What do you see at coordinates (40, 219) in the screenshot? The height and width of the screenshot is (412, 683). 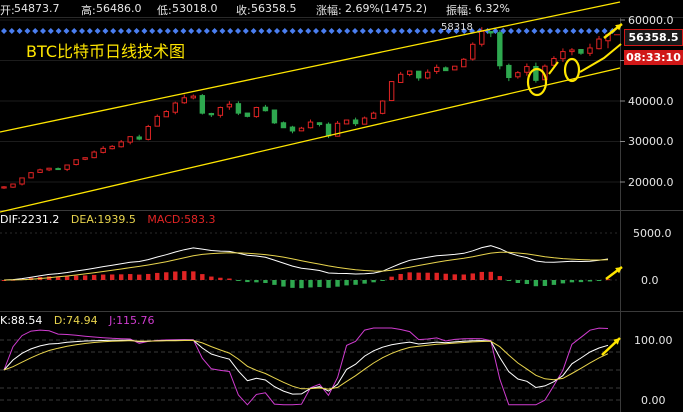 I see `dif-value: 2231.2` at bounding box center [40, 219].